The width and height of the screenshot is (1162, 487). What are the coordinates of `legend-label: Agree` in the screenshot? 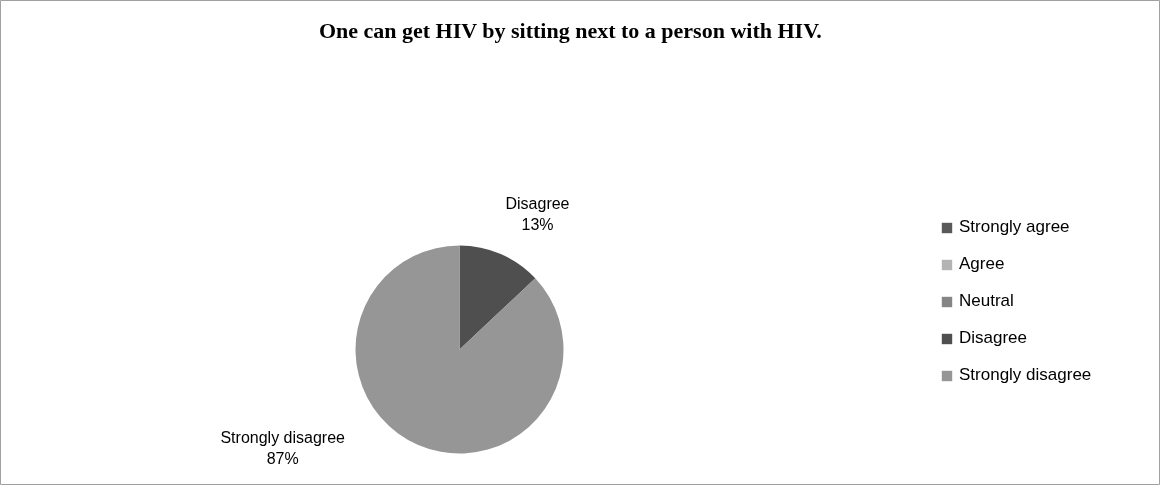 It's located at (982, 264).